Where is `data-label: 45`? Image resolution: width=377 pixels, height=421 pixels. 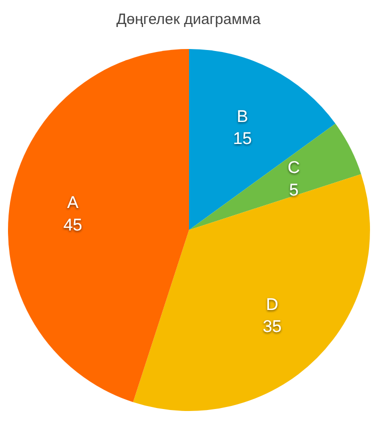 data-label: 45 is located at coordinates (72, 224).